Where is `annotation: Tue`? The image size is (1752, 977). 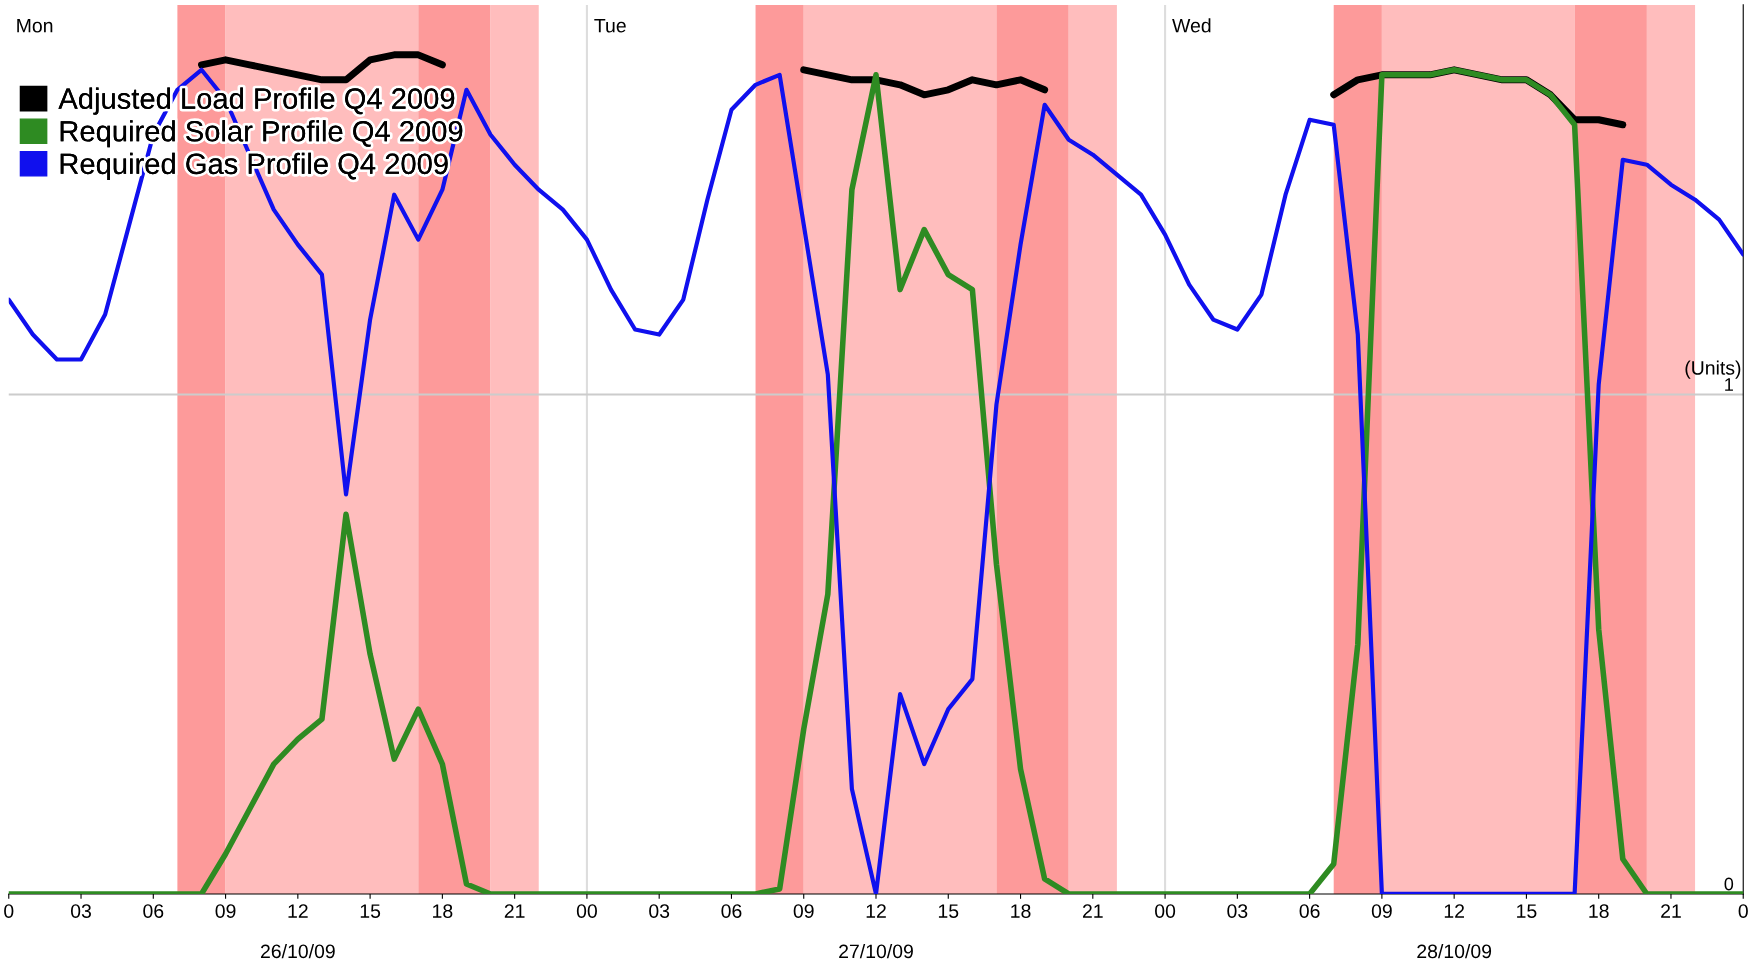 annotation: Tue is located at coordinates (610, 25).